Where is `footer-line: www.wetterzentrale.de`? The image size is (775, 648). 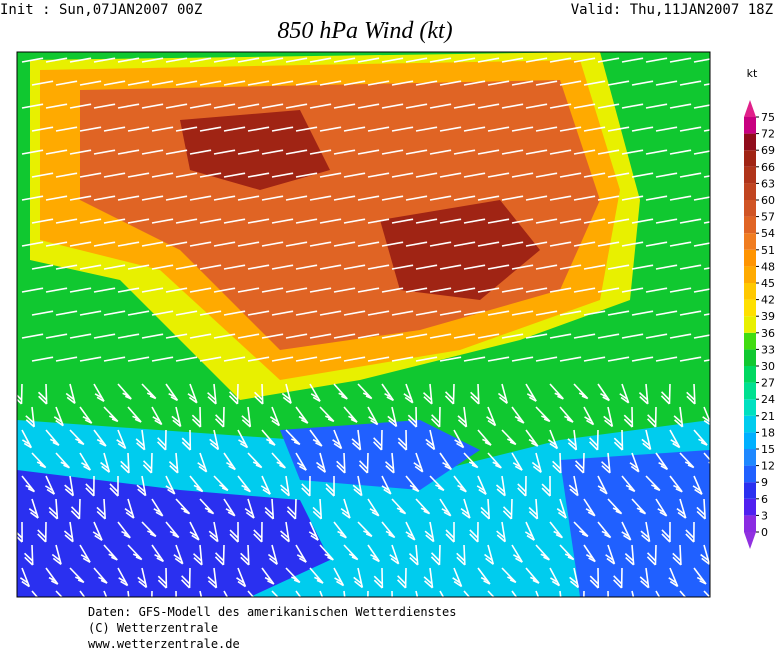
footer-line: www.wetterzentrale.de is located at coordinates (164, 642).